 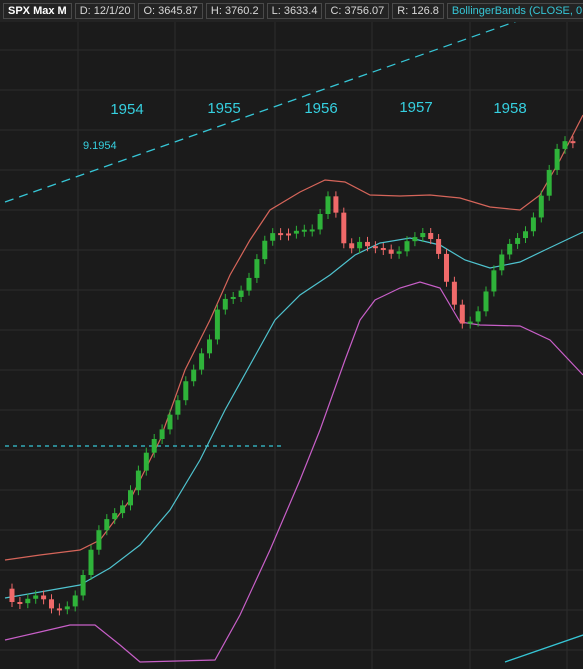 What do you see at coordinates (126, 109) in the screenshot?
I see `year-label: 1954` at bounding box center [126, 109].